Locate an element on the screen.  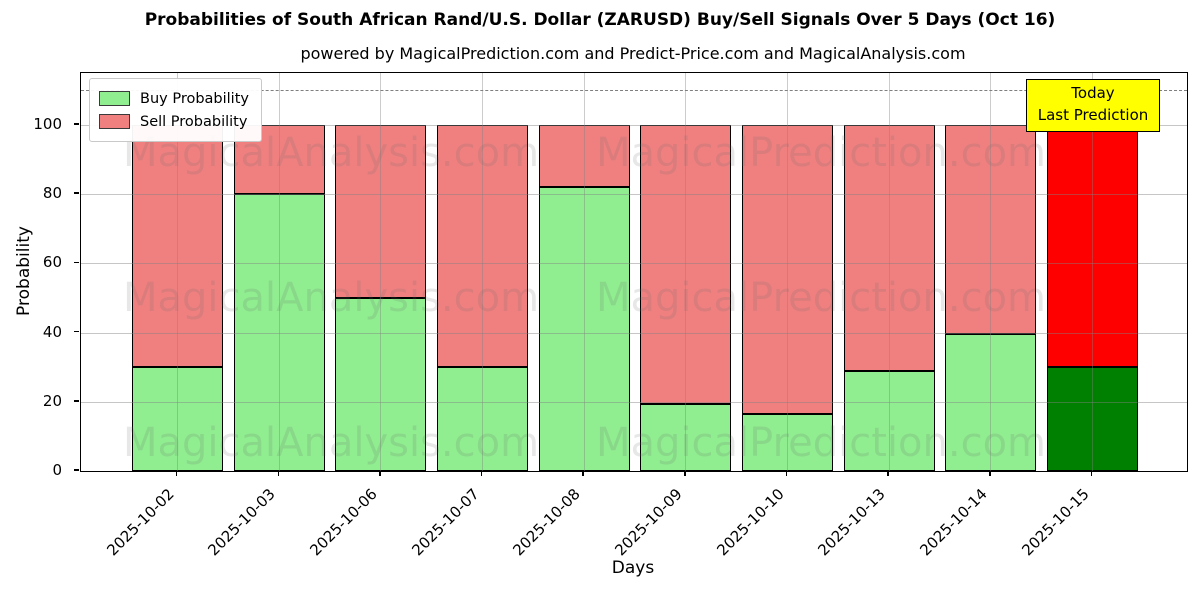
legend-label-sell: Sell Probability is located at coordinates (194, 121).